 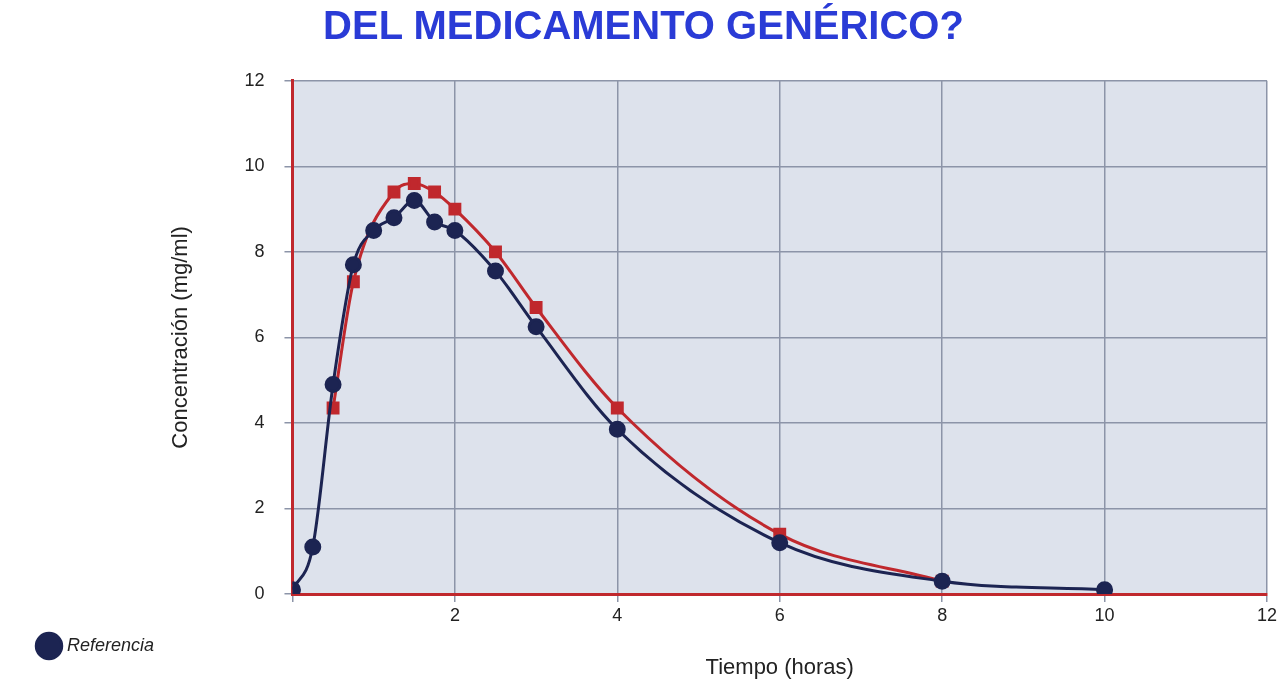 I want to click on y-tick-label: 6, so click(x=259, y=336).